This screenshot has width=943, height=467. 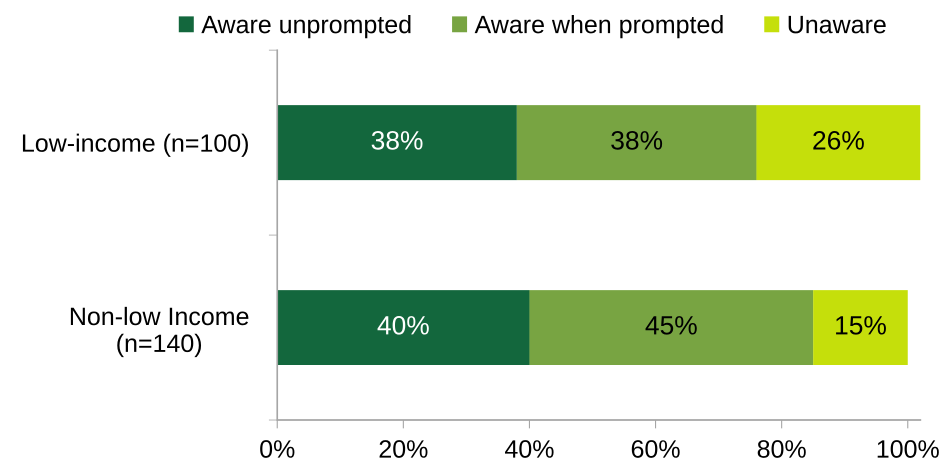 What do you see at coordinates (598, 26) in the screenshot?
I see `legend-label: Aware when prompted` at bounding box center [598, 26].